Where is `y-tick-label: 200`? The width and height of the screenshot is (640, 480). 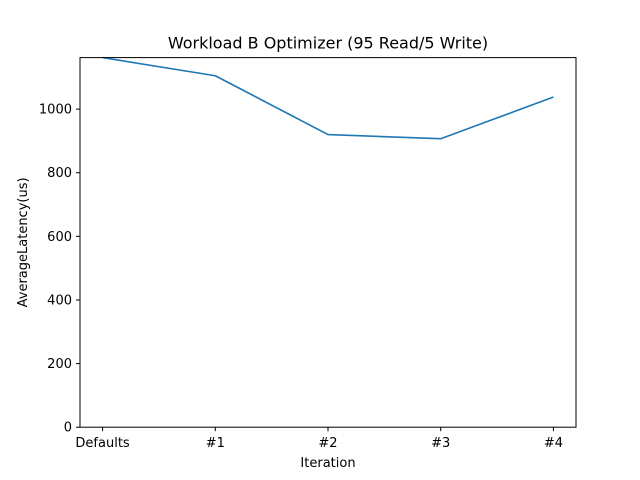 y-tick-label: 200 is located at coordinates (59, 364).